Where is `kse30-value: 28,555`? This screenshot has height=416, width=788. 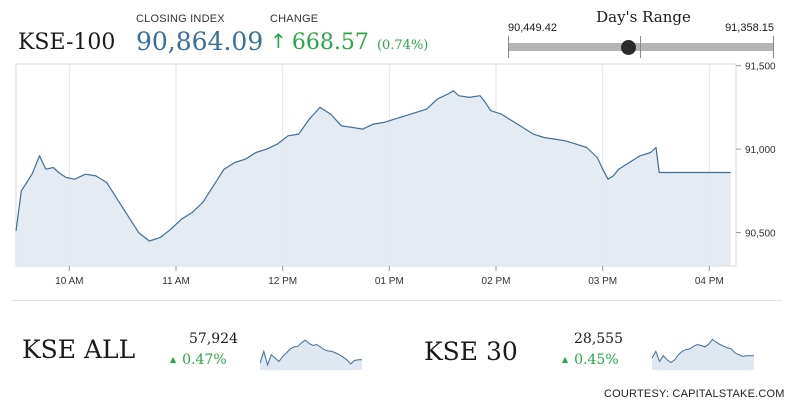
kse30-value: 28,555 is located at coordinates (598, 339).